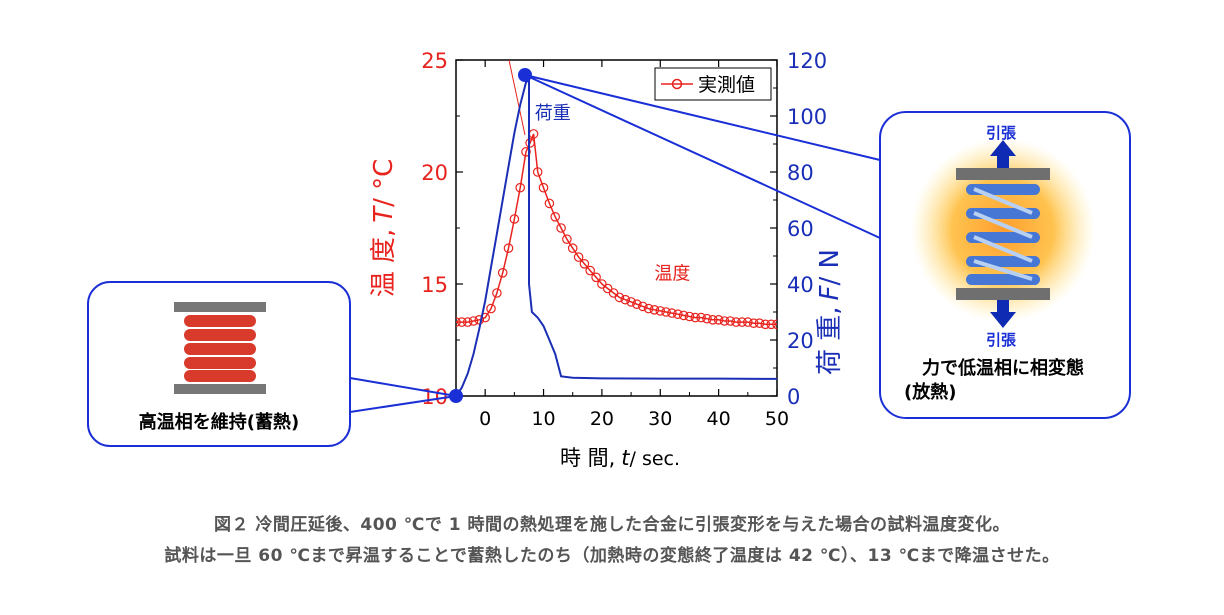  What do you see at coordinates (517, 98) in the screenshot?
I see `temperature-tangent-line` at bounding box center [517, 98].